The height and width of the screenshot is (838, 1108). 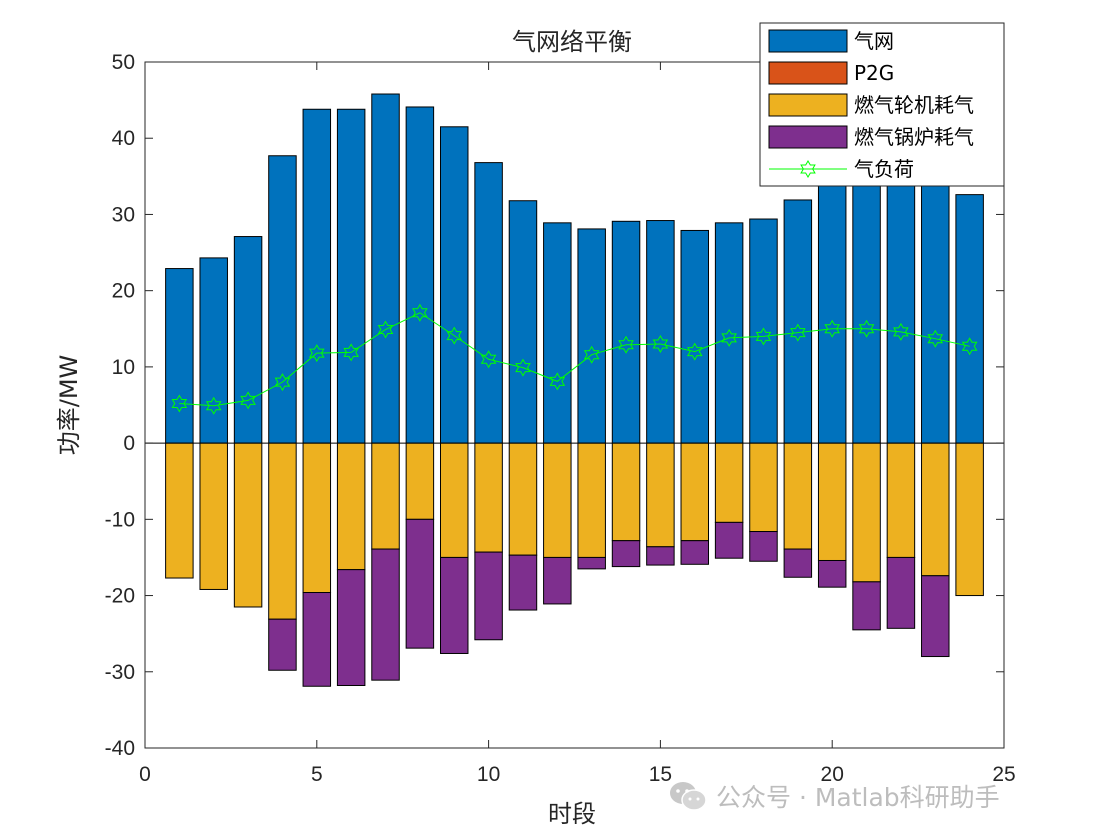 What do you see at coordinates (866, 328) in the screenshot?
I see `marker-气负荷-21` at bounding box center [866, 328].